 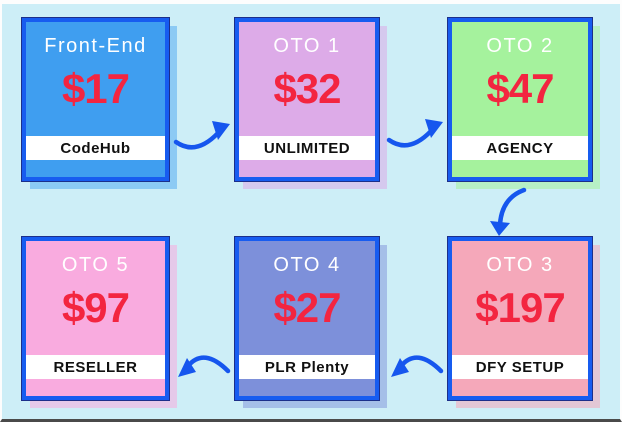 I want to click on card-title: OTO 1, so click(x=307, y=46).